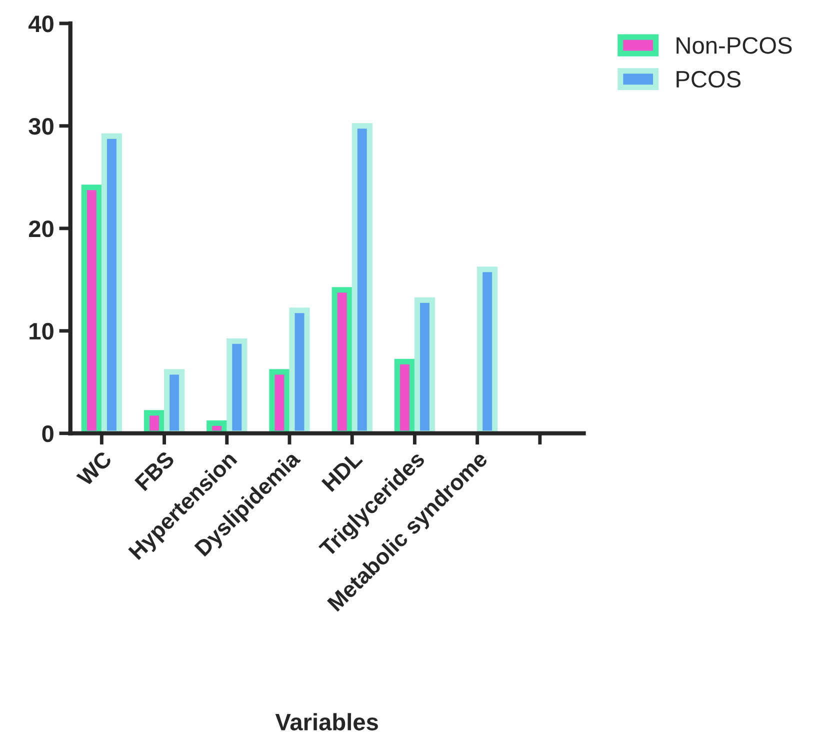 The width and height of the screenshot is (828, 732). I want to click on legend-label: Non-PCOS, so click(734, 45).